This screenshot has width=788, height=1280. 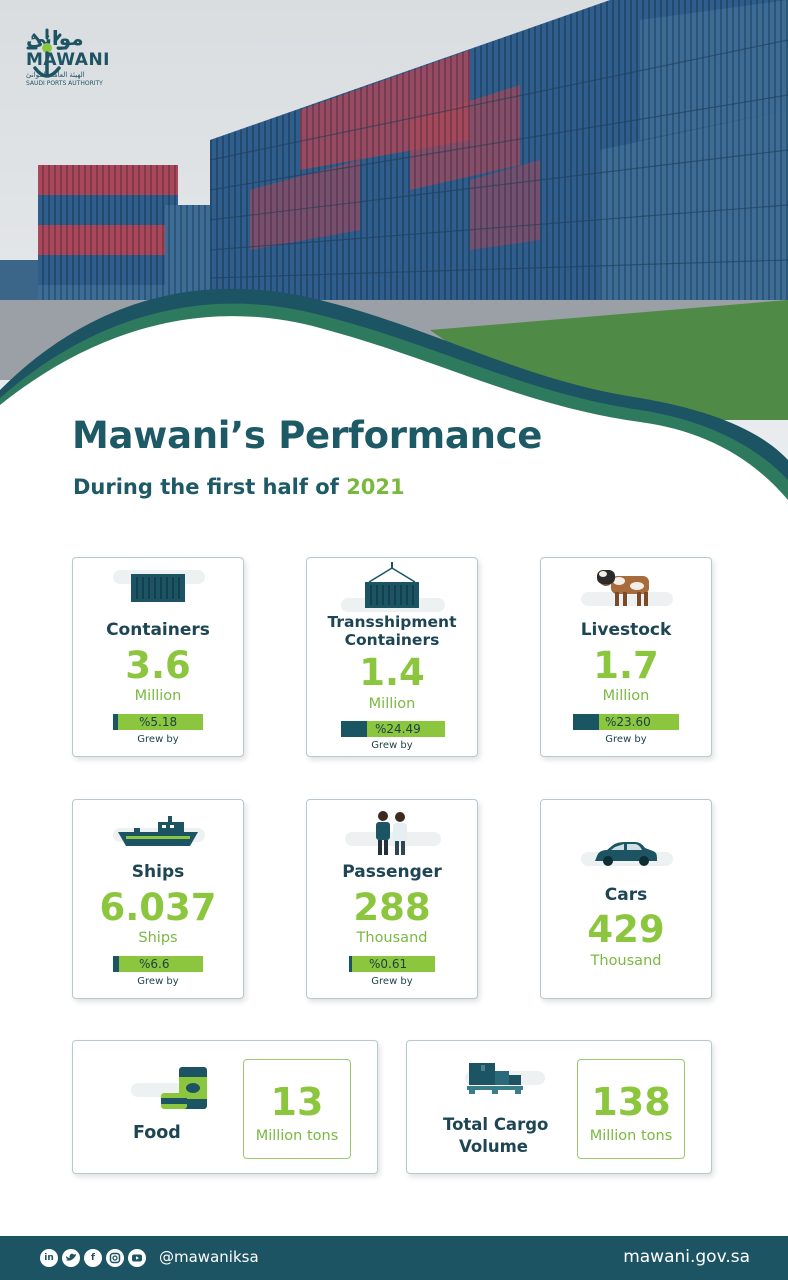 I want to click on stat-value: 1.7, so click(x=626, y=665).